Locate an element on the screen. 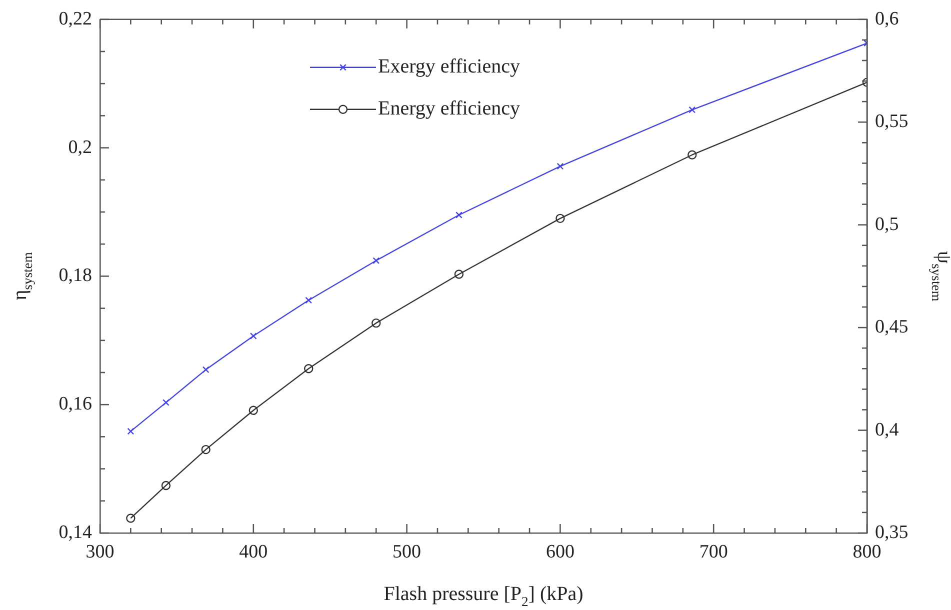  y2-tick-label: 0,5 is located at coordinates (887, 224).